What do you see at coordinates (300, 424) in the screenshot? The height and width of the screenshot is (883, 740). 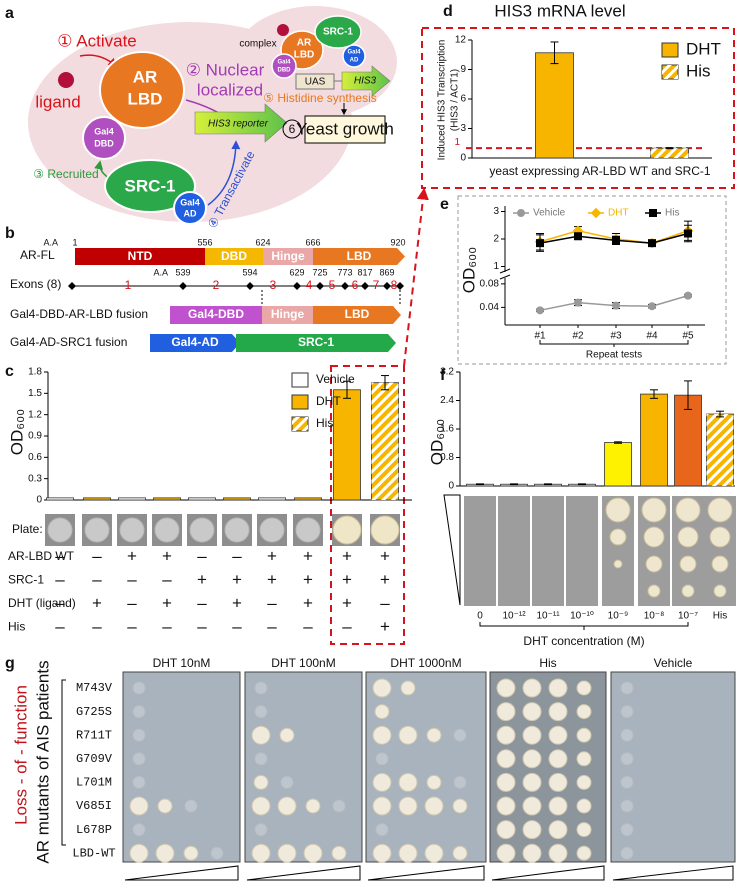 I see `legend-swatch` at bounding box center [300, 424].